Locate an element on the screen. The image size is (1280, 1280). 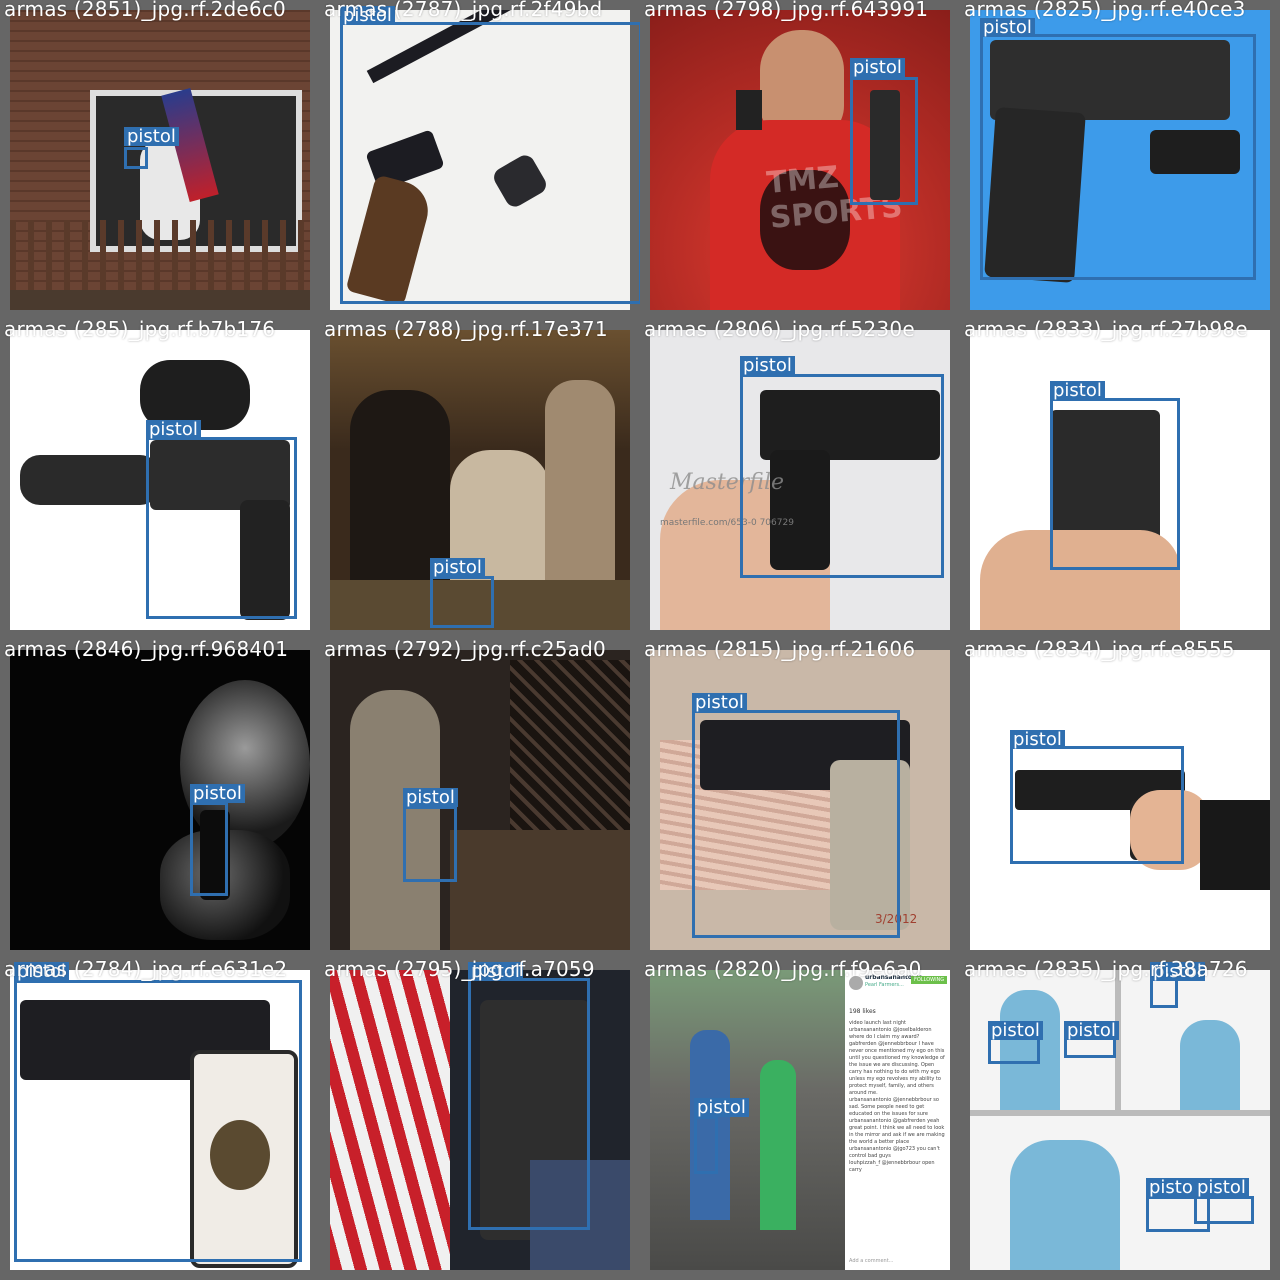
grid-tile: pistol armas (2834)_jpg.rf.e8555 is located at coordinates (1120, 800).